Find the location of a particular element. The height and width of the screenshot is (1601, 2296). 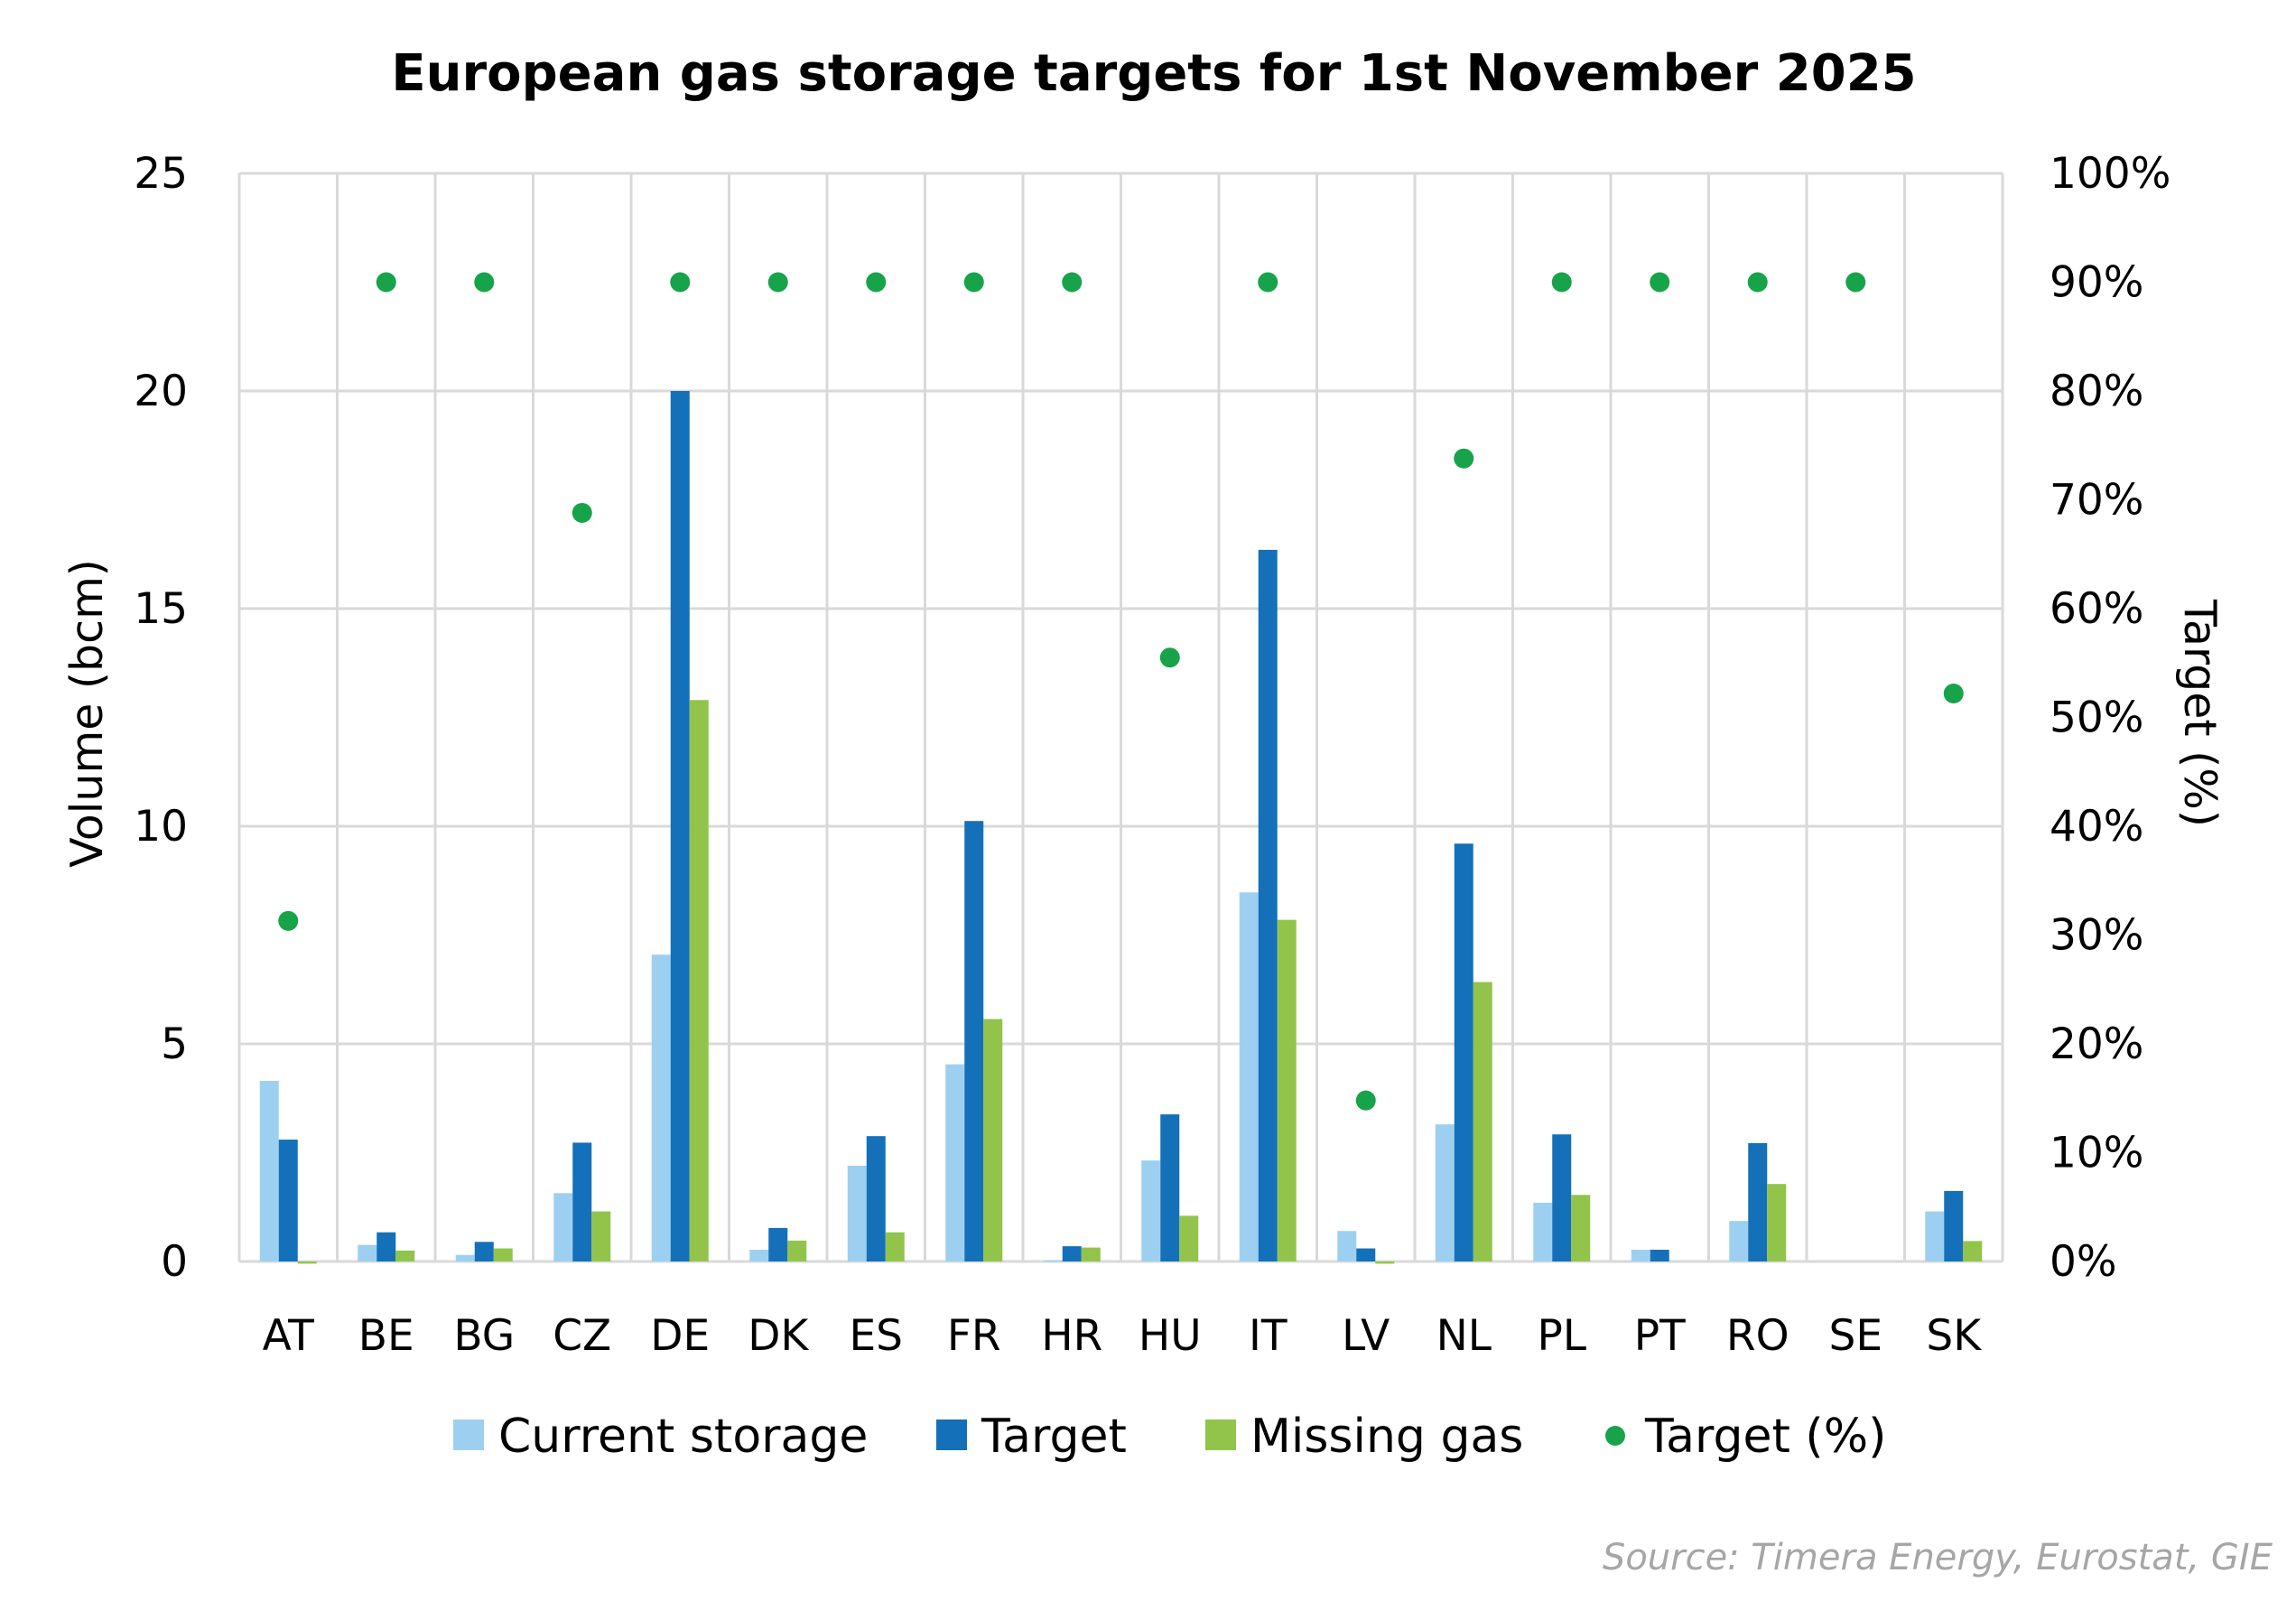

bar-missing-gas-dk is located at coordinates (797, 1251).